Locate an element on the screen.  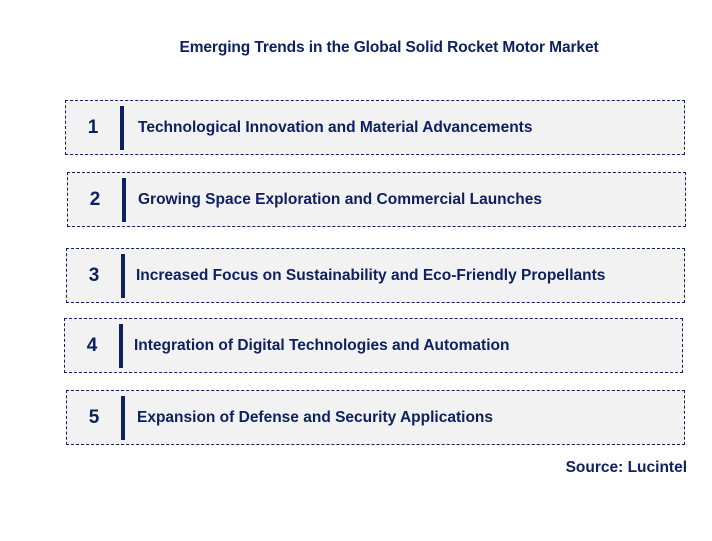
trend-number: 4 is located at coordinates (92, 345).